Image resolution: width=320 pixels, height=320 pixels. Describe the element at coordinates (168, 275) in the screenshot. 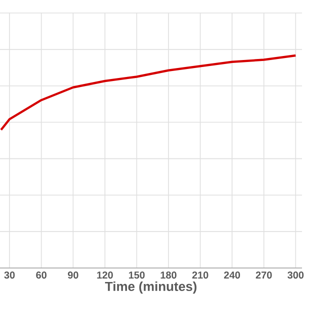

I see `x-tick-label: 180` at that location.